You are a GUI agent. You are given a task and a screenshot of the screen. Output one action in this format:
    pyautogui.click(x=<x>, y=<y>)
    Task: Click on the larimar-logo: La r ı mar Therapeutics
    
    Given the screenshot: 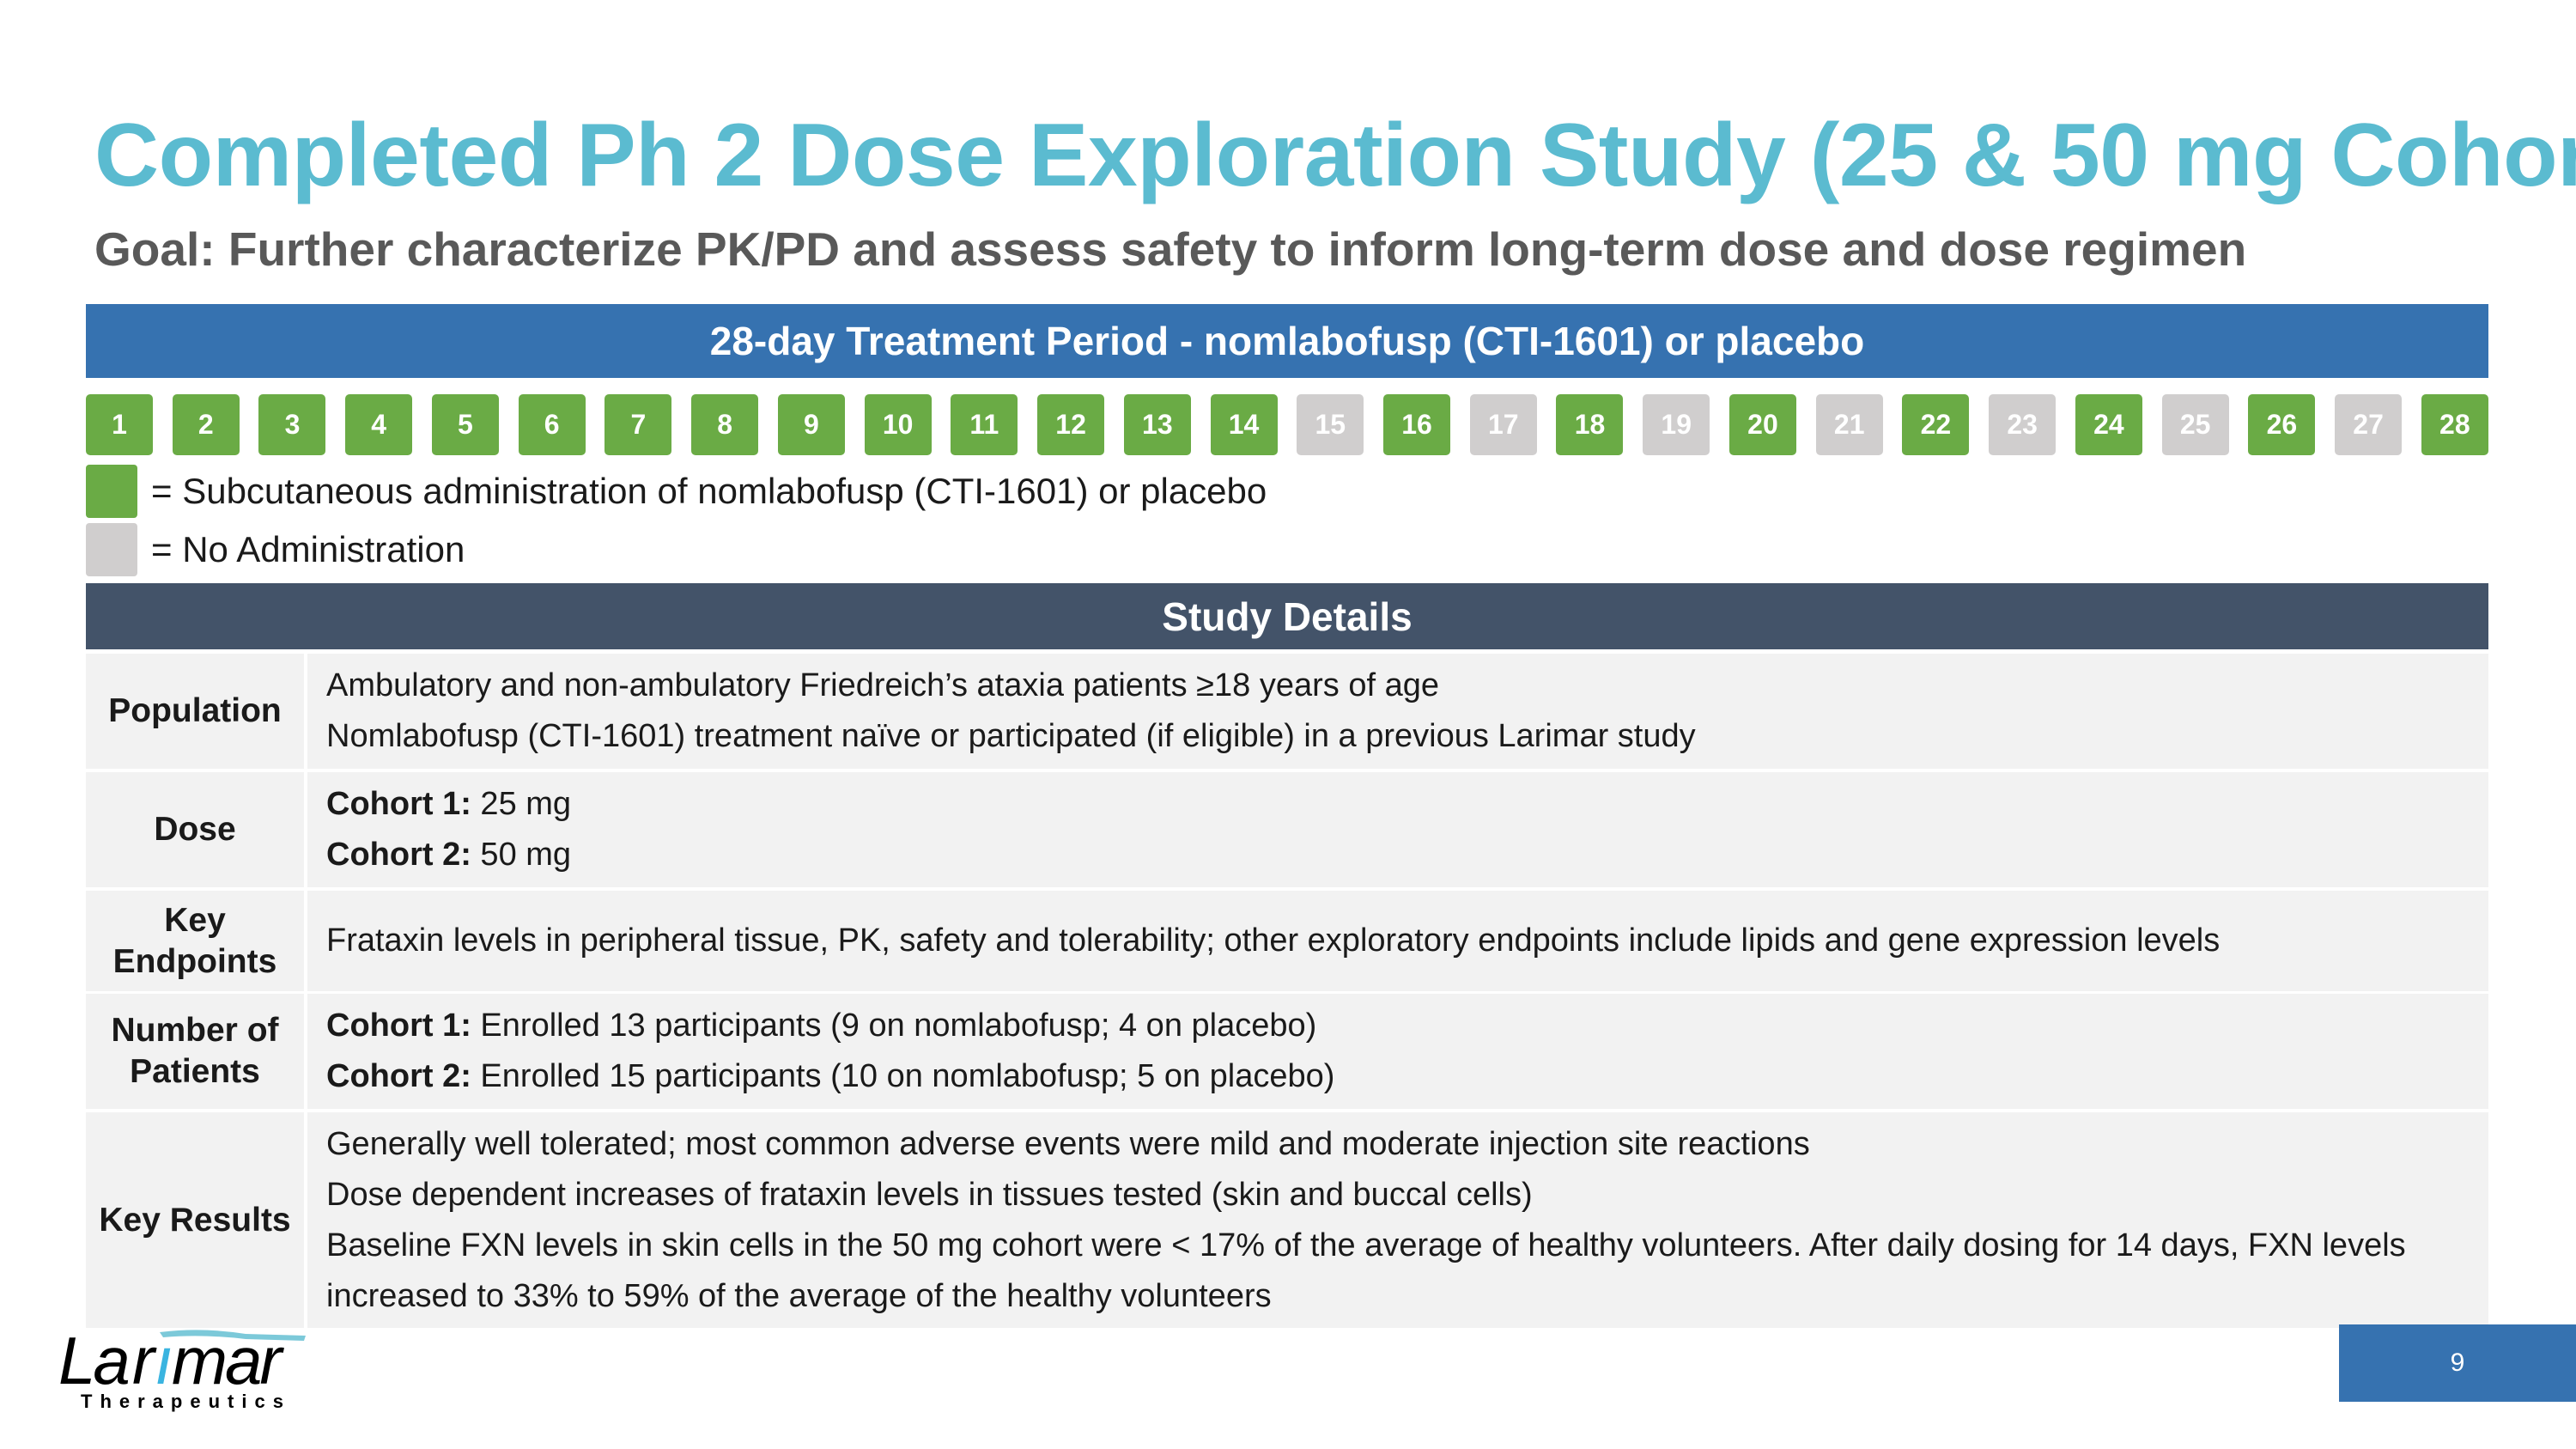 What is the action you would take?
    pyautogui.click(x=186, y=1370)
    